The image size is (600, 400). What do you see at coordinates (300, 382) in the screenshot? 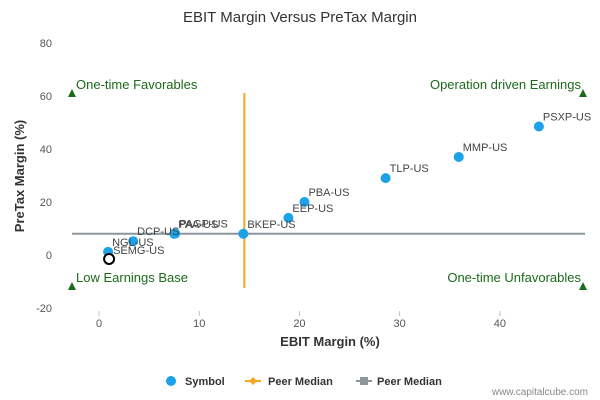
I see `legend-peer-median-x-label: Peer Median` at bounding box center [300, 382].